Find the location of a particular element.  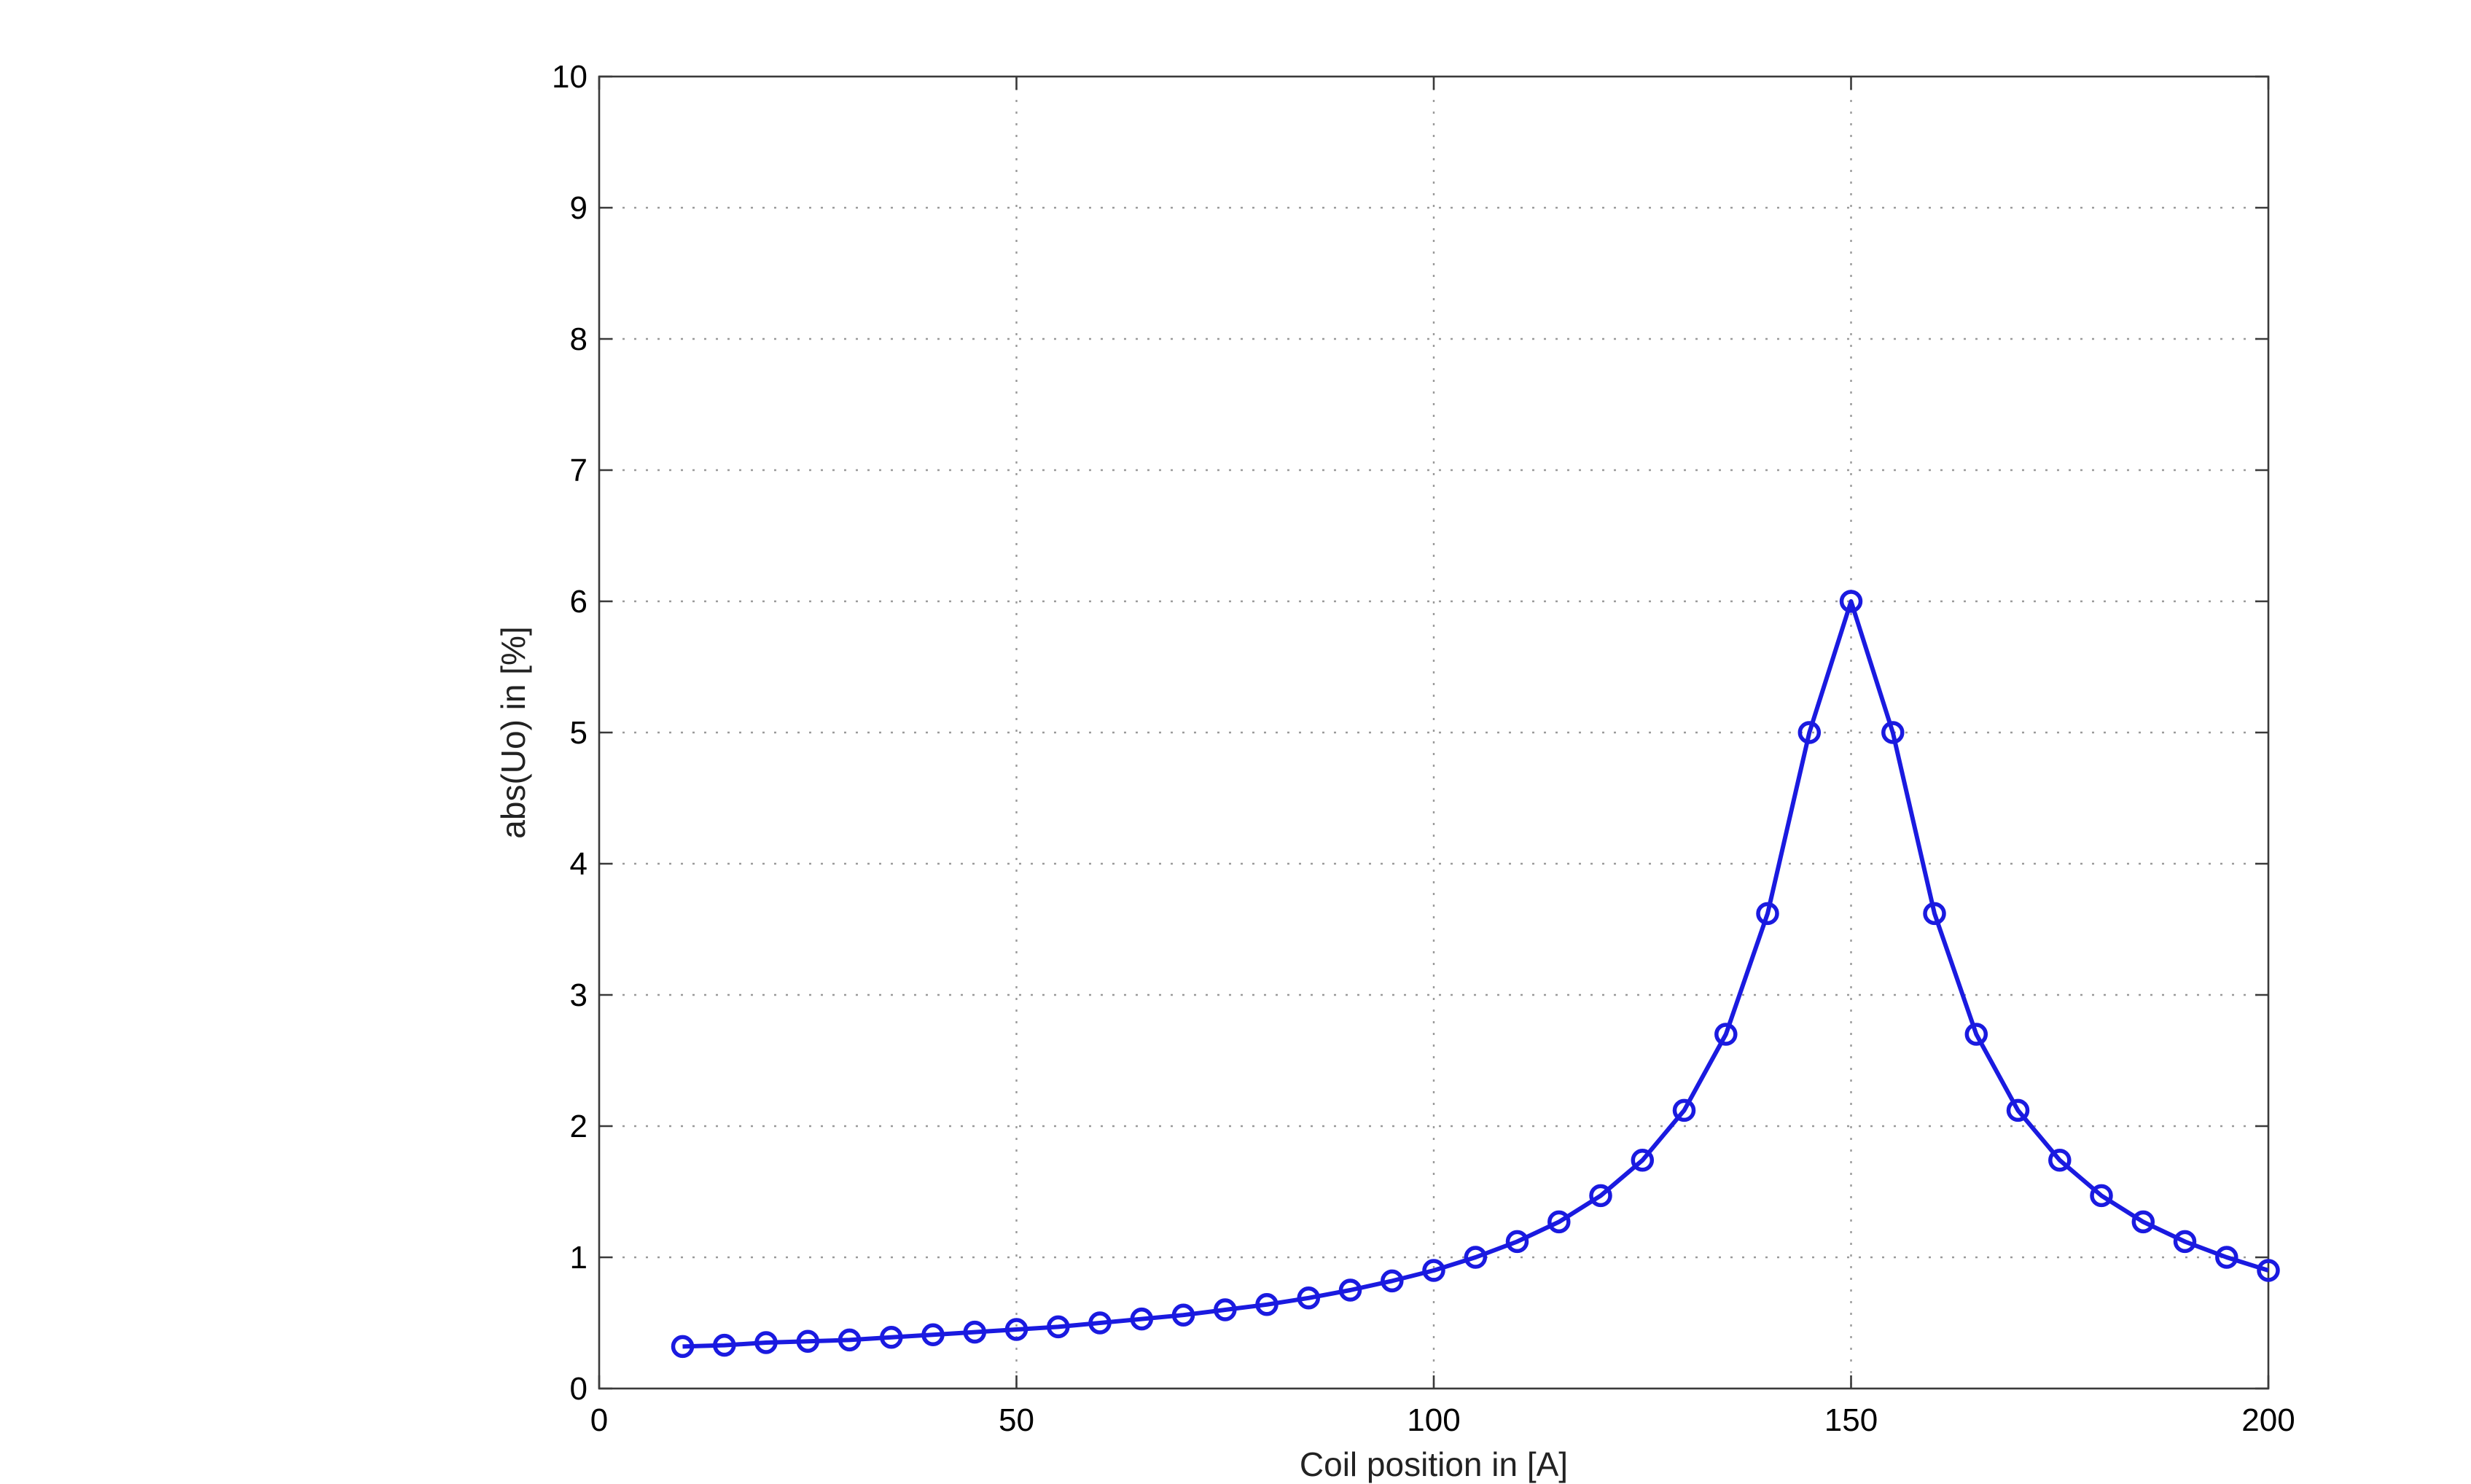

x-tick-label: 100 is located at coordinates (1433, 1420).